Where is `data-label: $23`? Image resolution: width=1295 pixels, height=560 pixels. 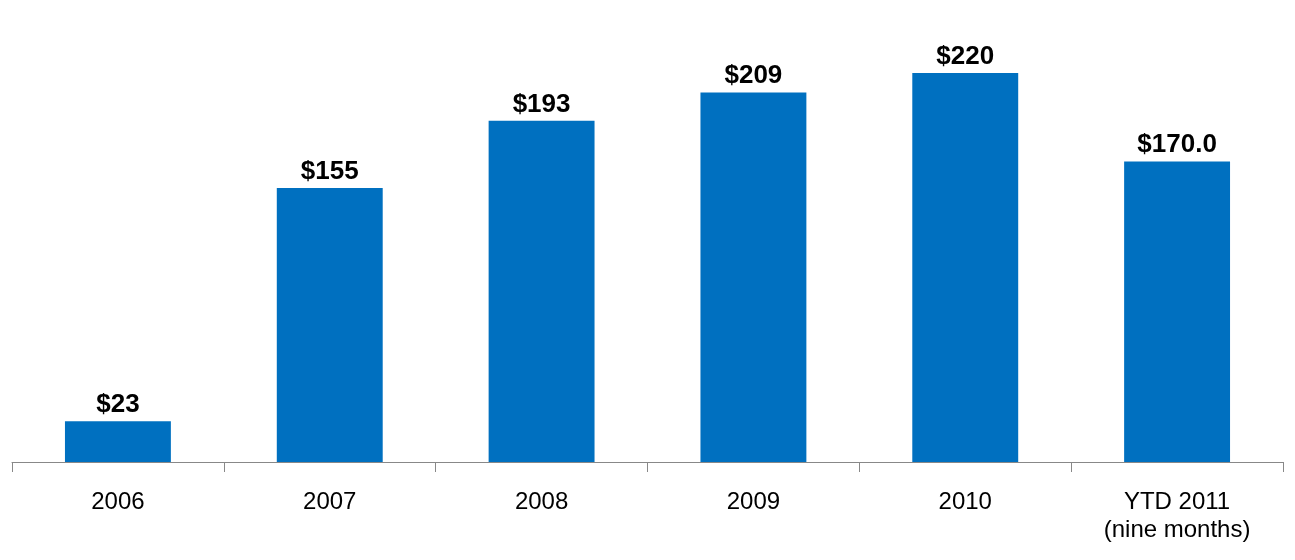
data-label: $23 is located at coordinates (118, 403).